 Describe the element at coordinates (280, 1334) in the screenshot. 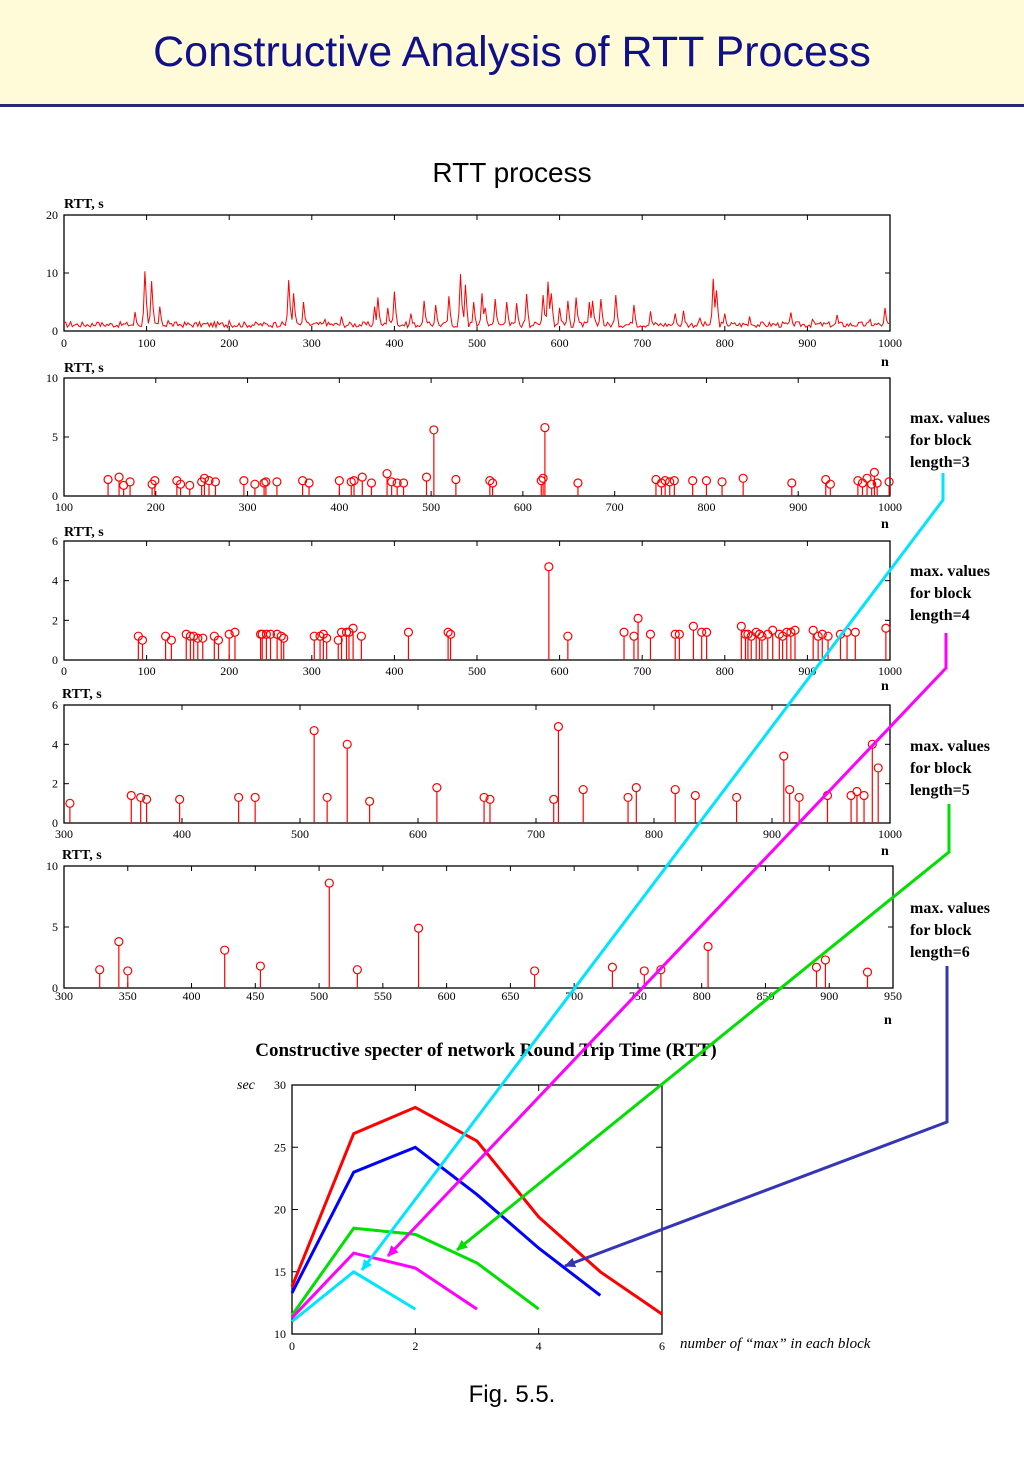

I see `y-tick-label: 10` at that location.